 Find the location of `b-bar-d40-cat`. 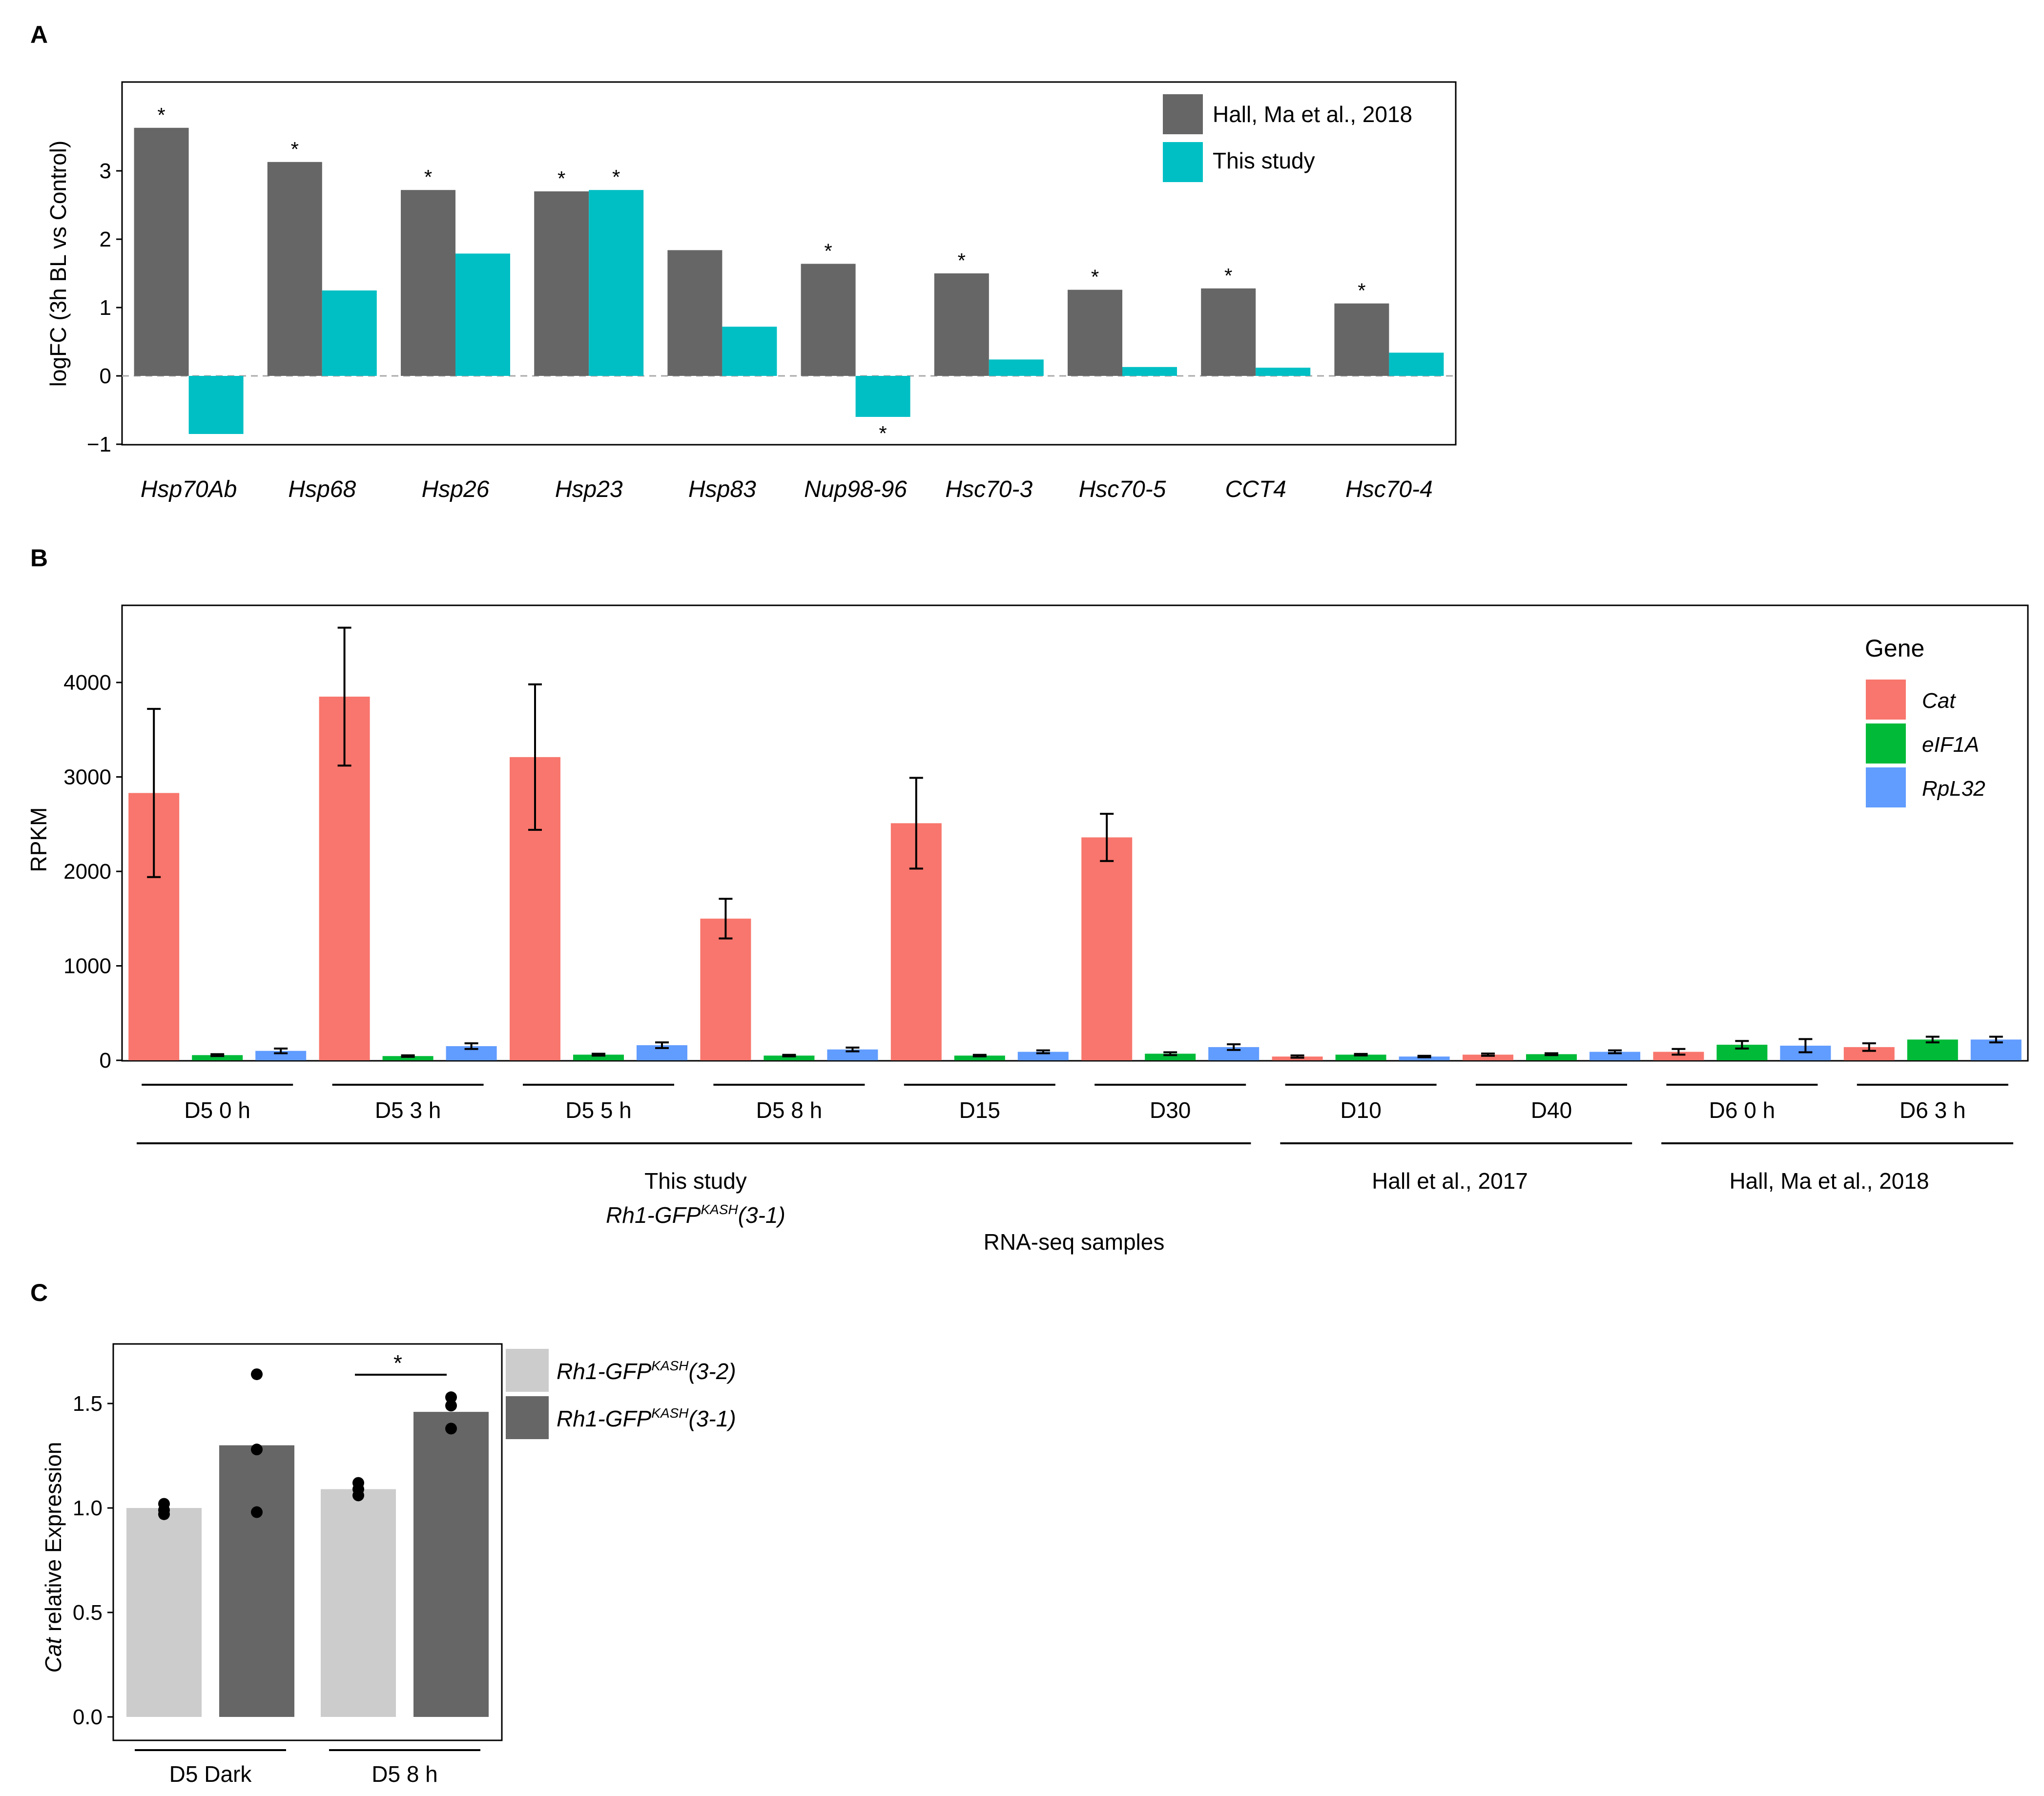

b-bar-d40-cat is located at coordinates (1488, 1057).